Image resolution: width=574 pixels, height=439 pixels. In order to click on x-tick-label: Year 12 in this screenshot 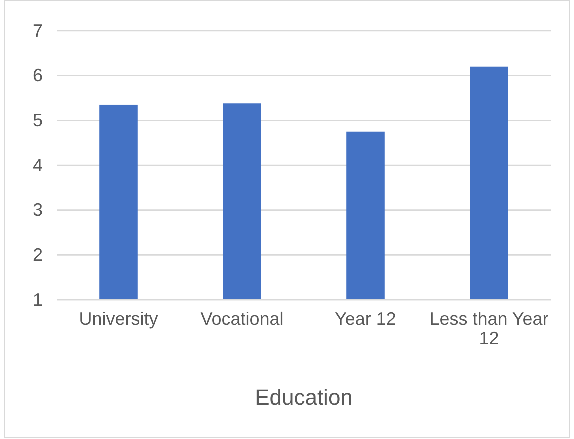, I will do `click(365, 318)`.